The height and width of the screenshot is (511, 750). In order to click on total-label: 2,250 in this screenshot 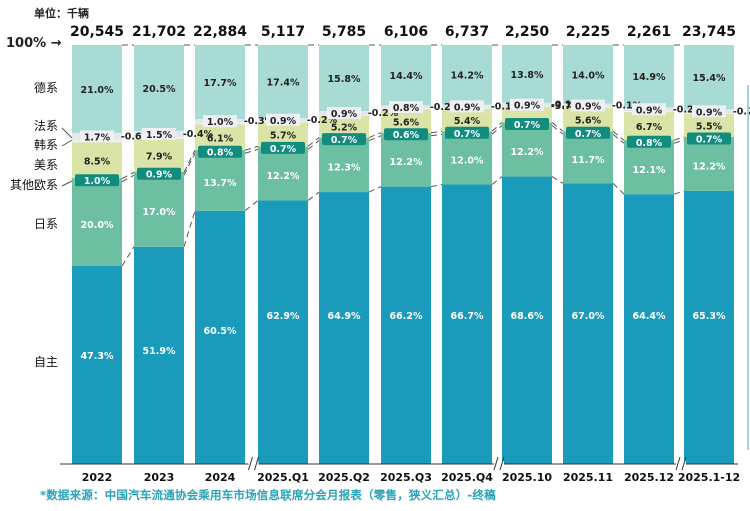, I will do `click(527, 32)`.